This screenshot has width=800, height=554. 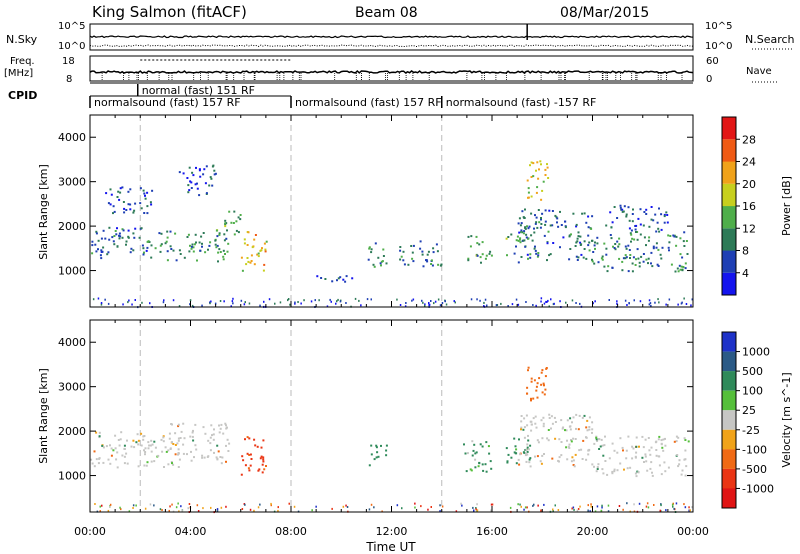 What do you see at coordinates (751, 430) in the screenshot?
I see `colorbar-tick-label: -25` at bounding box center [751, 430].